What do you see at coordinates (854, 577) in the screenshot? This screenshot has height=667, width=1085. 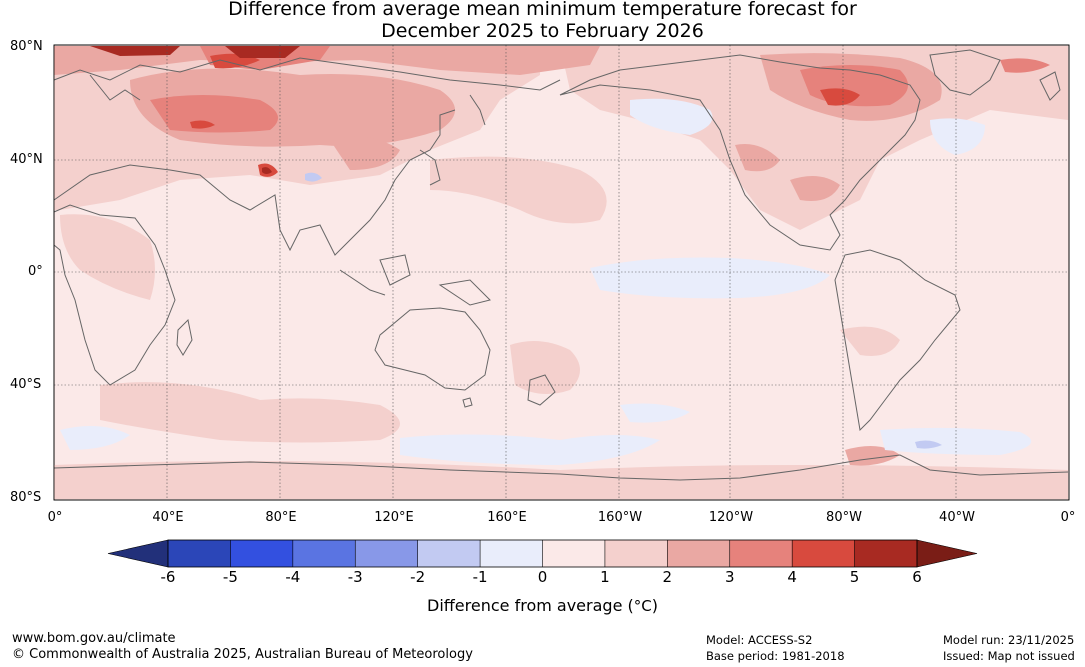 I see `colorbar-tick-label: 5` at bounding box center [854, 577].